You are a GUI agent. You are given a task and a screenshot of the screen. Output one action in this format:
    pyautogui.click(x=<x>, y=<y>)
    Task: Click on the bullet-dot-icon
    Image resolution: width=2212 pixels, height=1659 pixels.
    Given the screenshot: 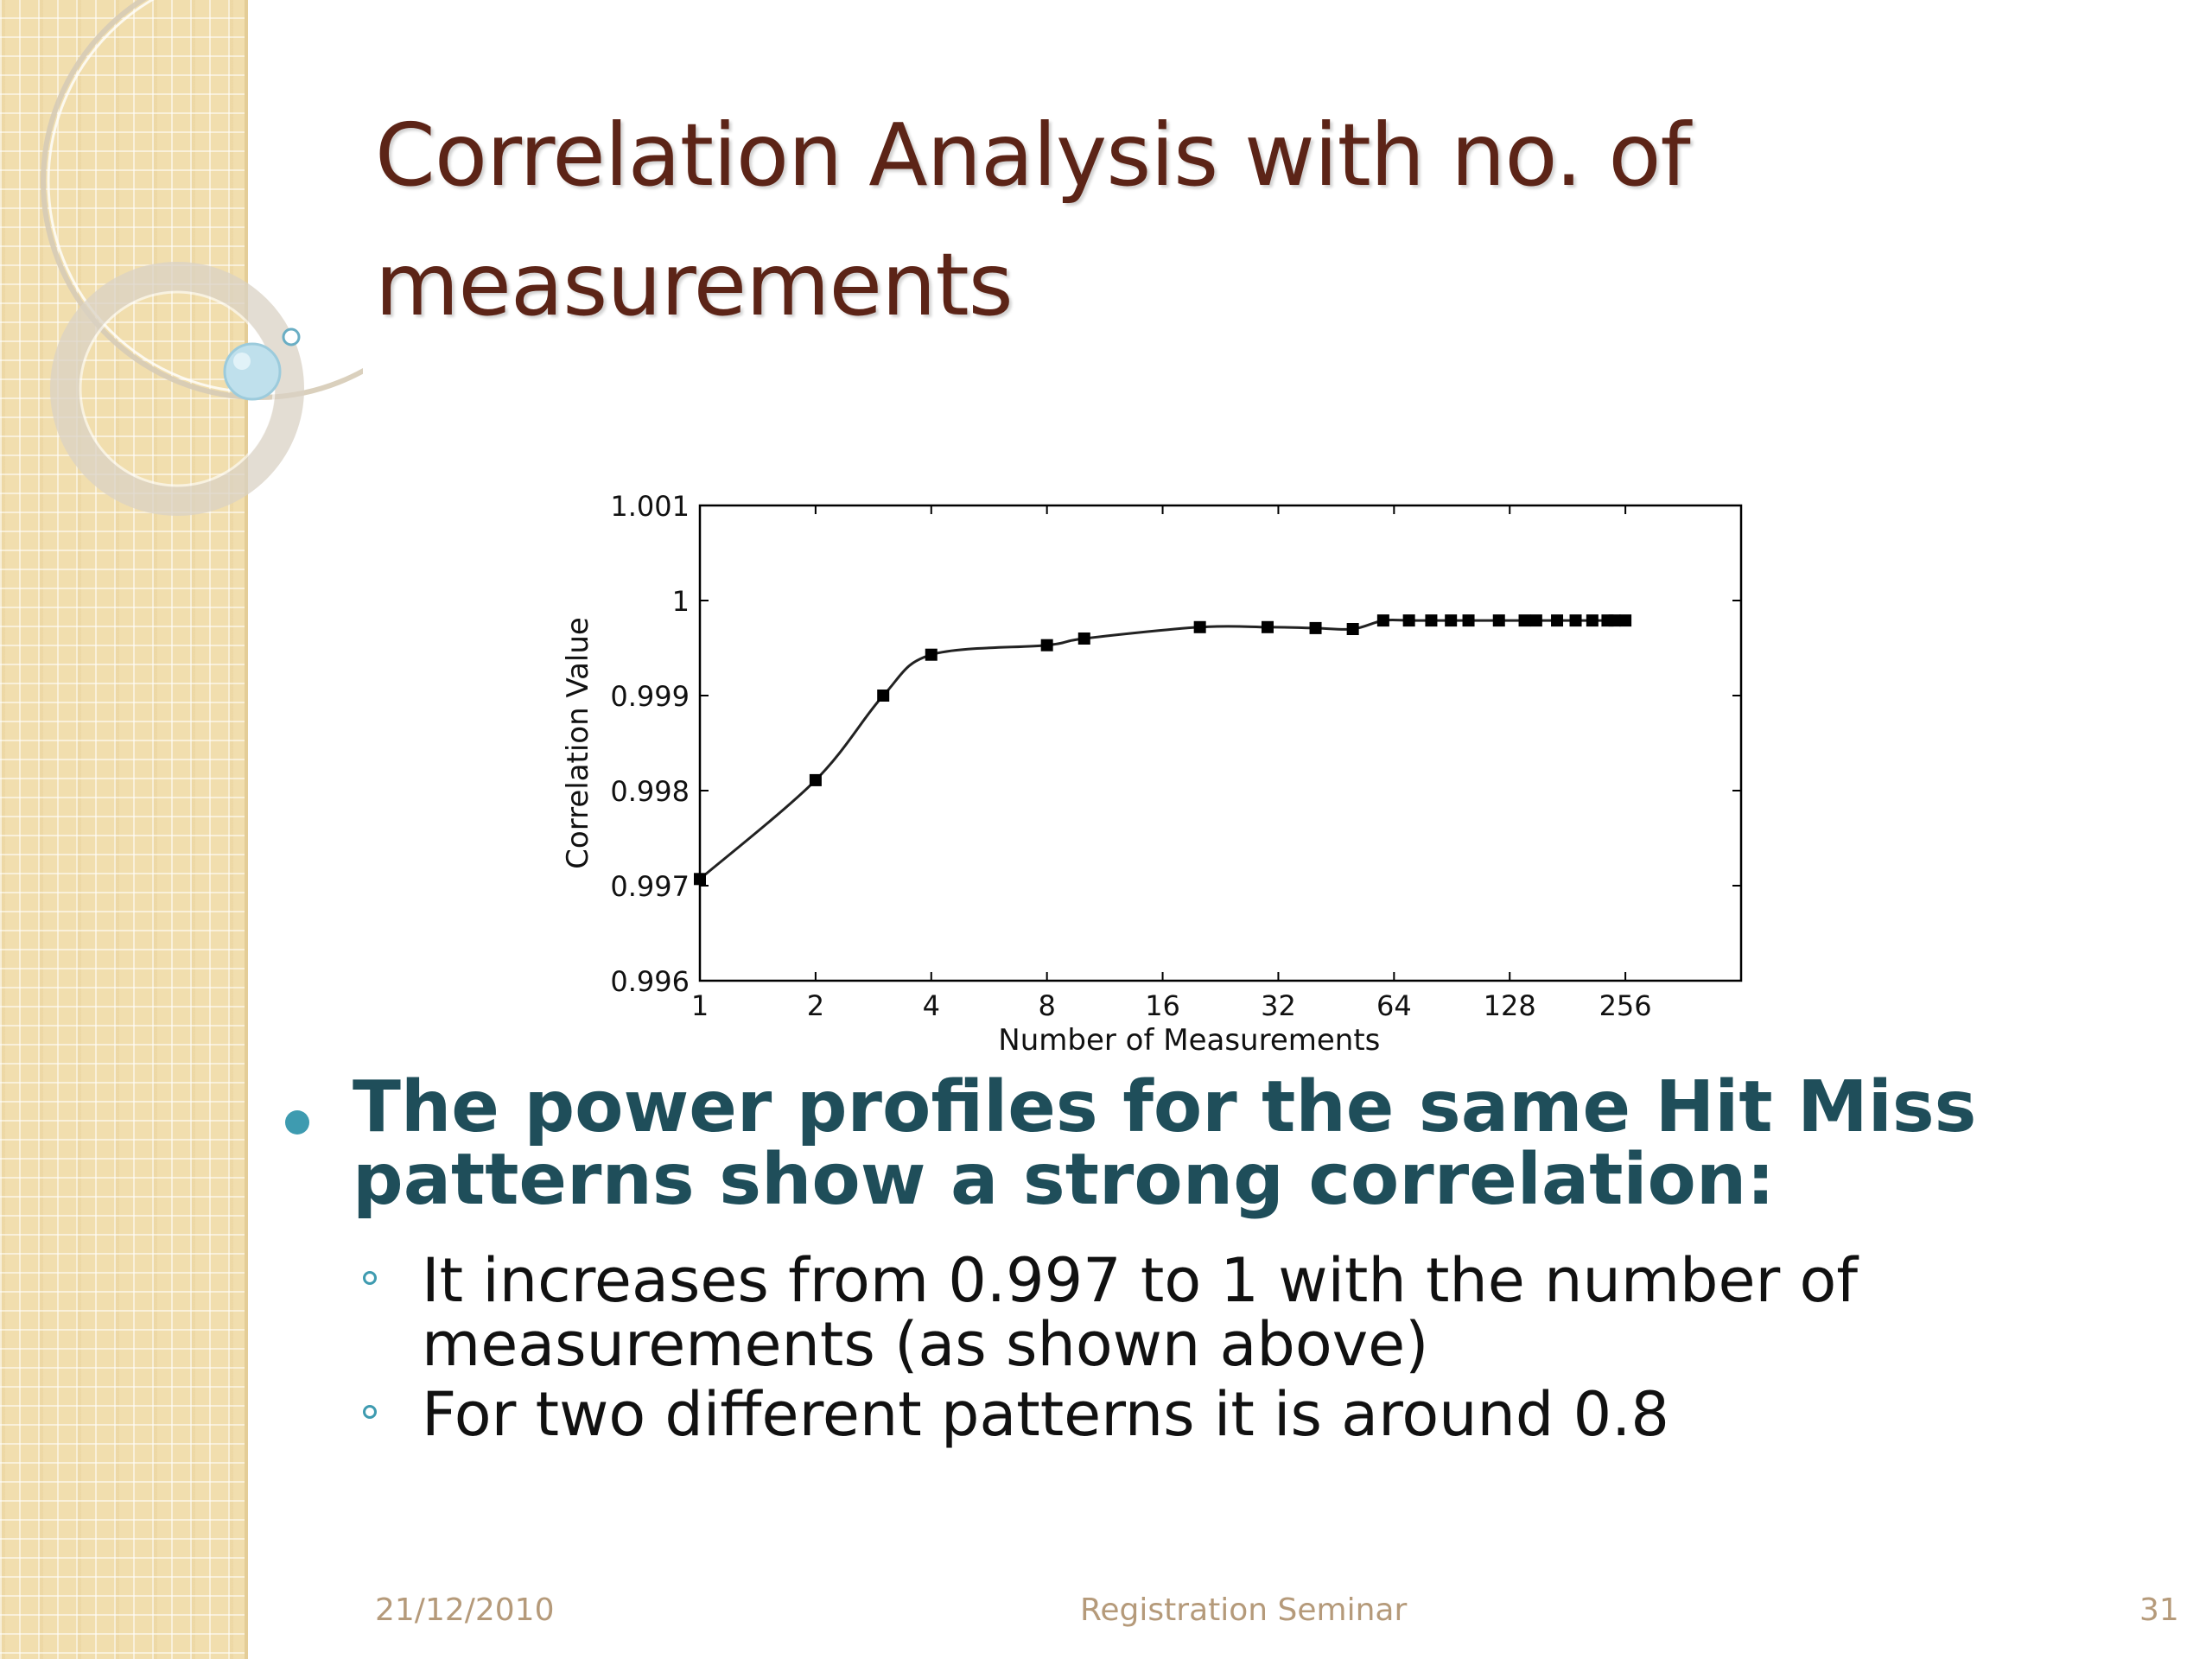 What is the action you would take?
    pyautogui.click(x=297, y=1122)
    